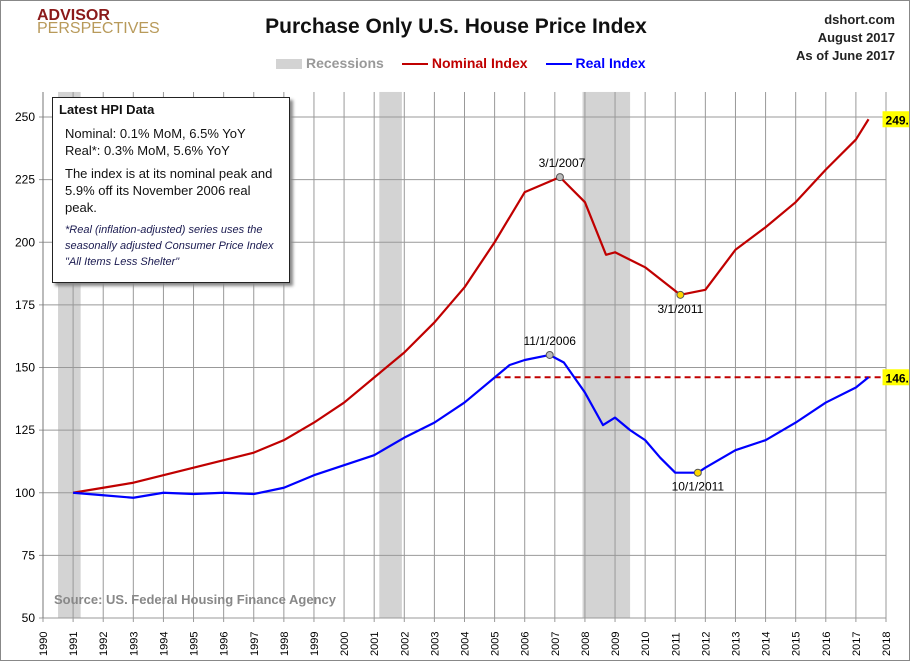  I want to click on x-tick-label: 2015, so click(797, 644).